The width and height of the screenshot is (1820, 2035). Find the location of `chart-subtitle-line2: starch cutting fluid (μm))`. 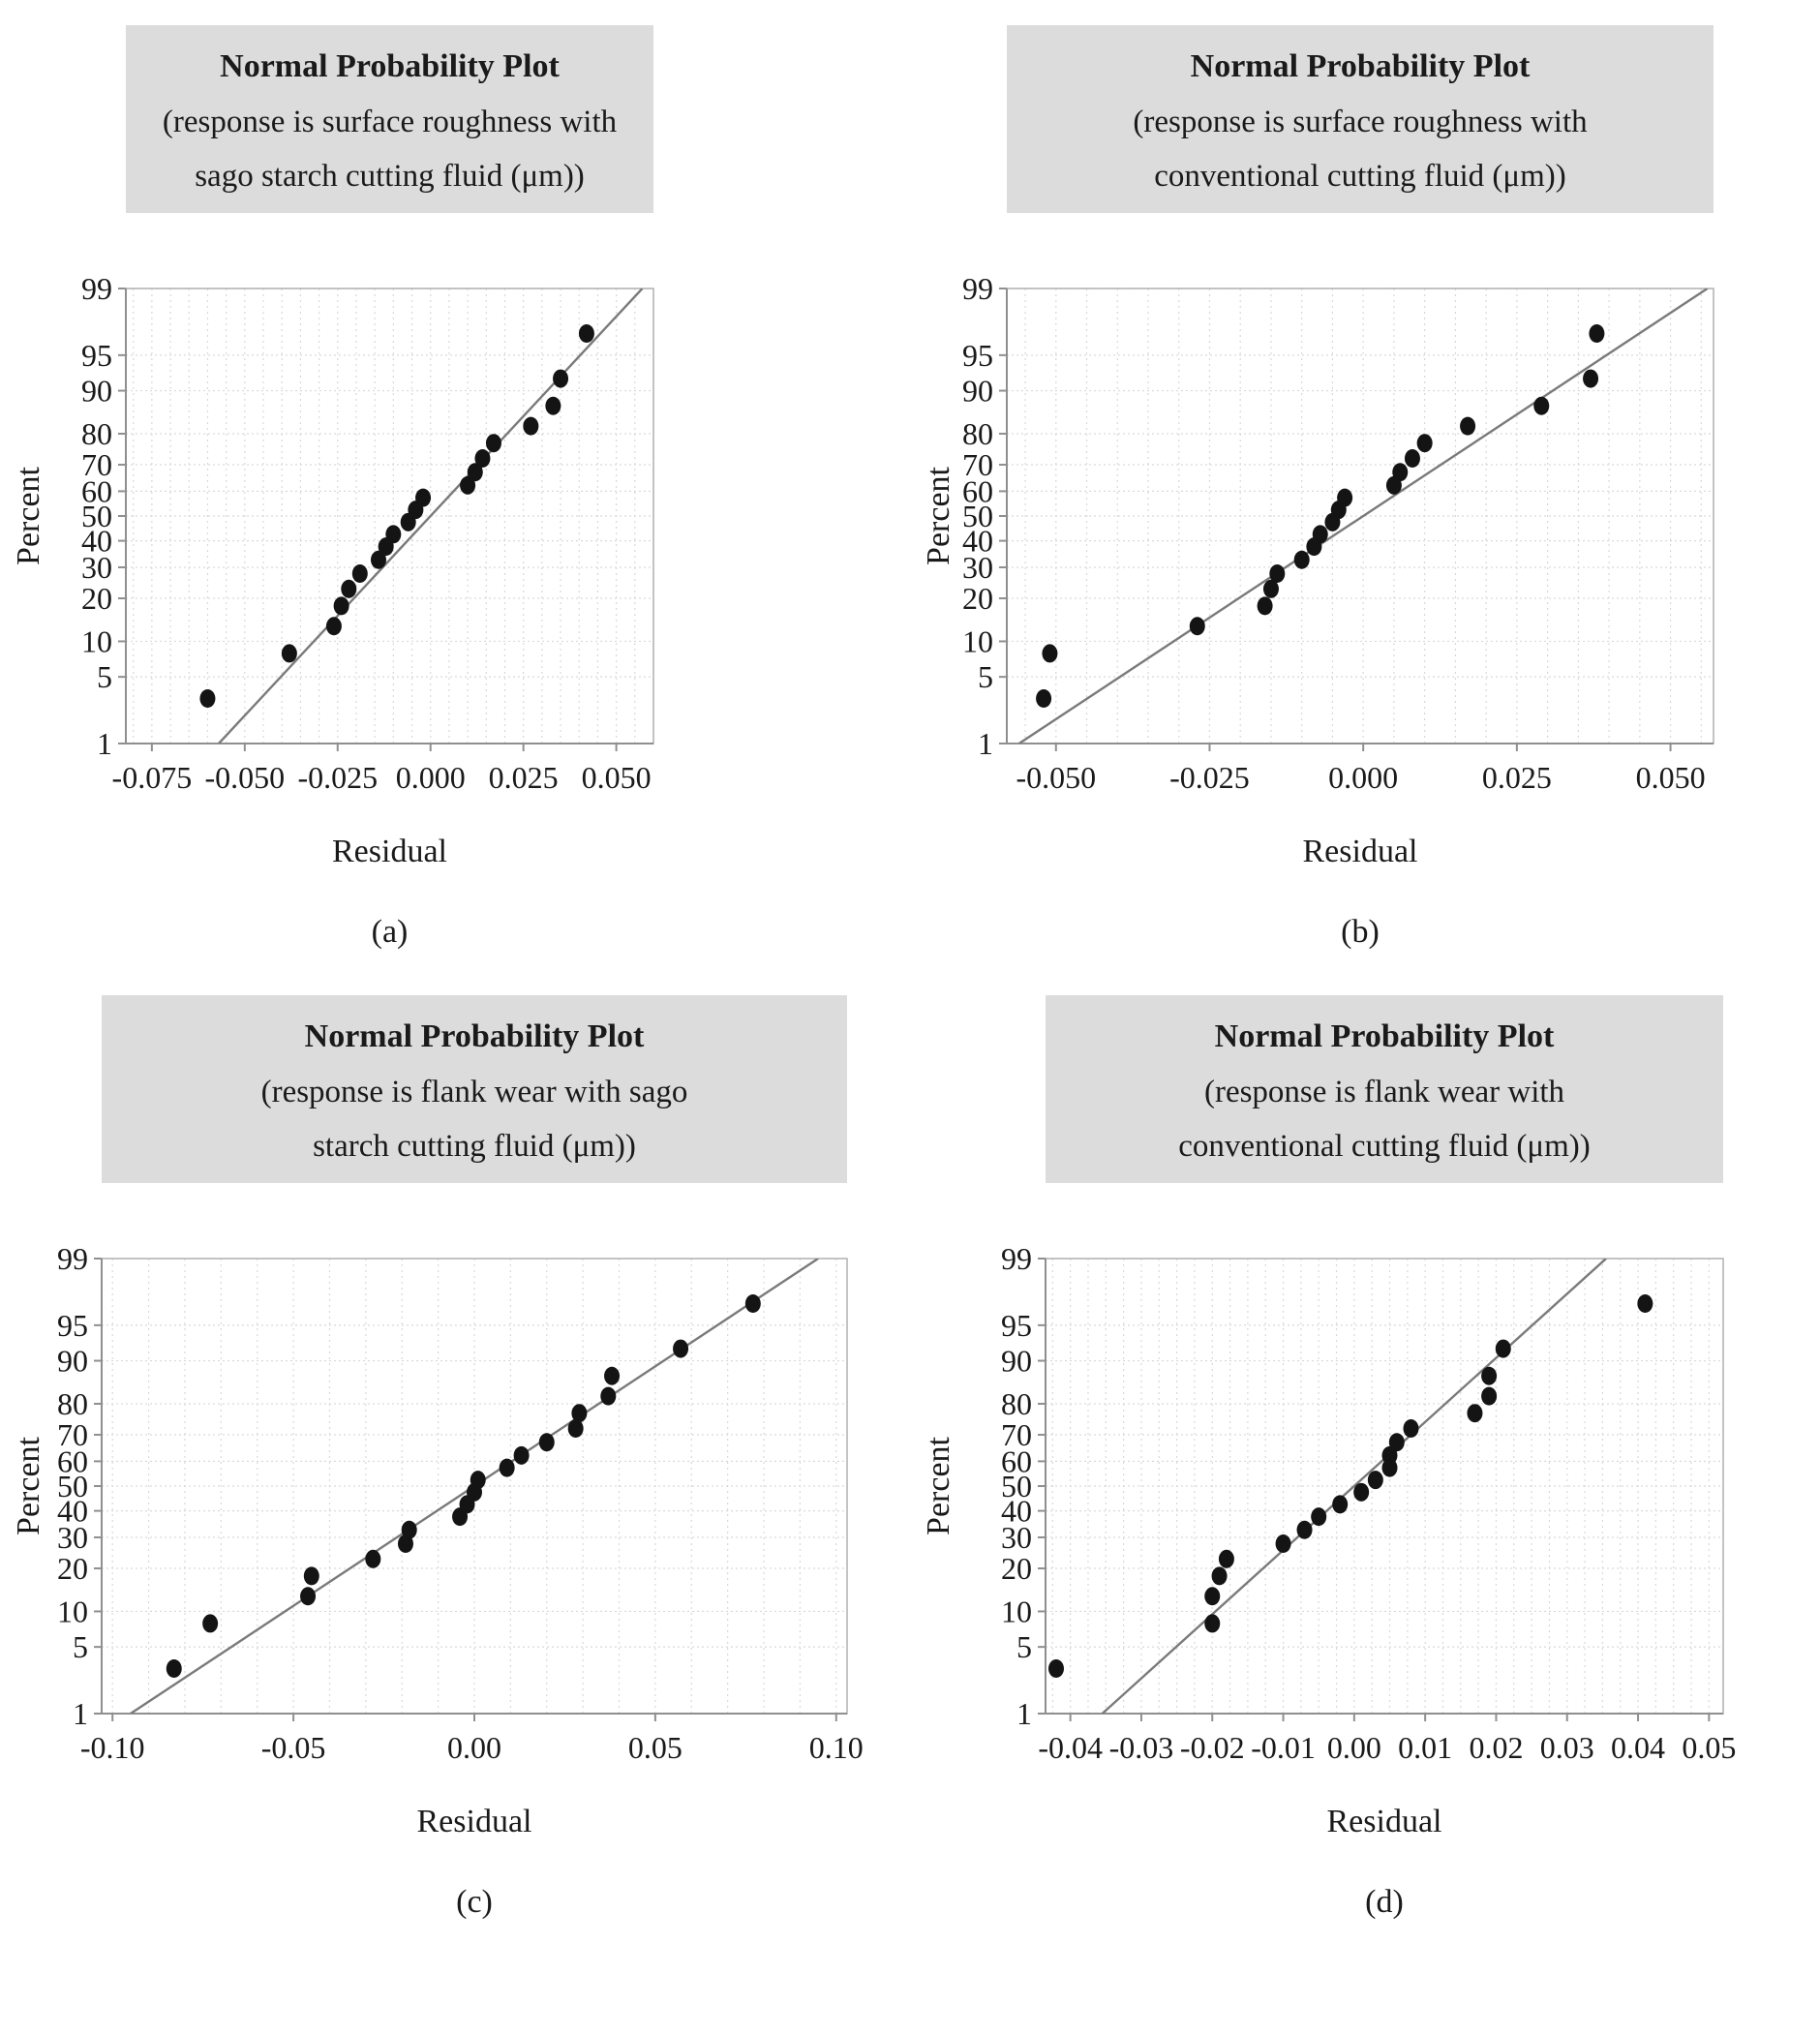

chart-subtitle-line2: starch cutting fluid (μm)) is located at coordinates (474, 1146).